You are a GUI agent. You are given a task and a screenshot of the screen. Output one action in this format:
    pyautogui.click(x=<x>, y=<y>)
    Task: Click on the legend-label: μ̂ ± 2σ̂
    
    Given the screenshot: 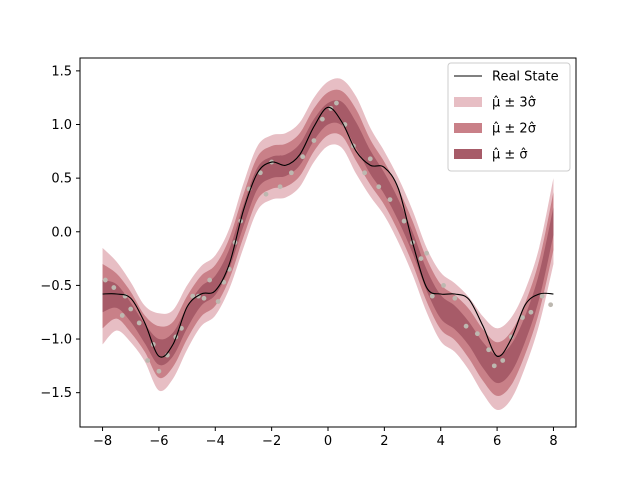 What is the action you would take?
    pyautogui.click(x=514, y=129)
    